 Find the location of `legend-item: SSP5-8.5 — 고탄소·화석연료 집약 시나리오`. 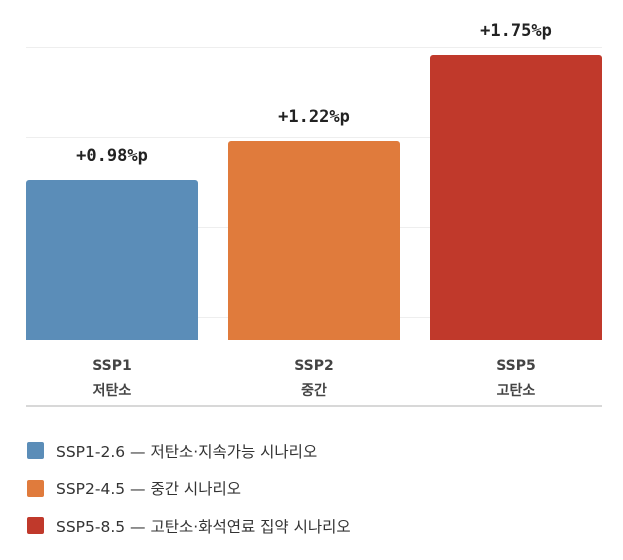

legend-item: SSP5-8.5 — 고탄소·화석연료 집약 시나리오 is located at coordinates (189, 526).